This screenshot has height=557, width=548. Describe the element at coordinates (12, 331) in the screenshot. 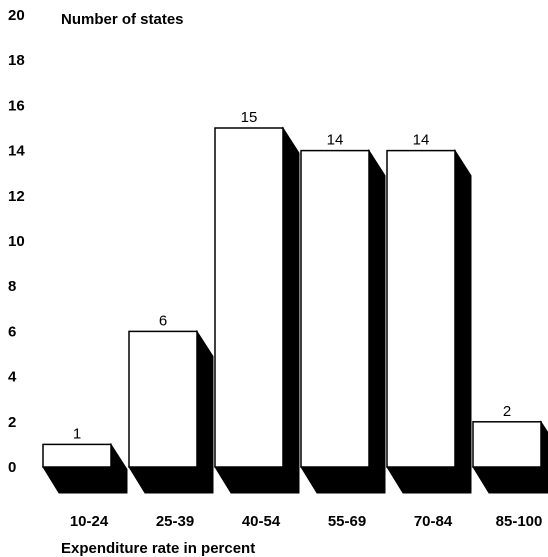

I see `y-tick-label: 6` at that location.